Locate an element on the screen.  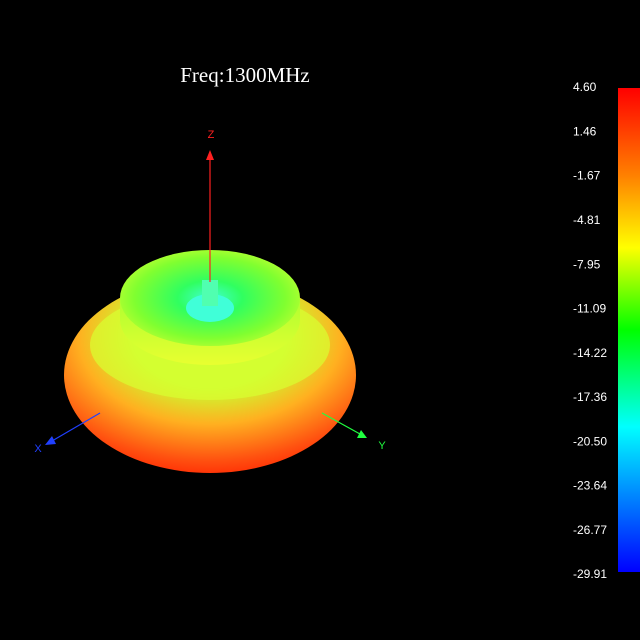
axis-x: X is located at coordinates (67, 433).